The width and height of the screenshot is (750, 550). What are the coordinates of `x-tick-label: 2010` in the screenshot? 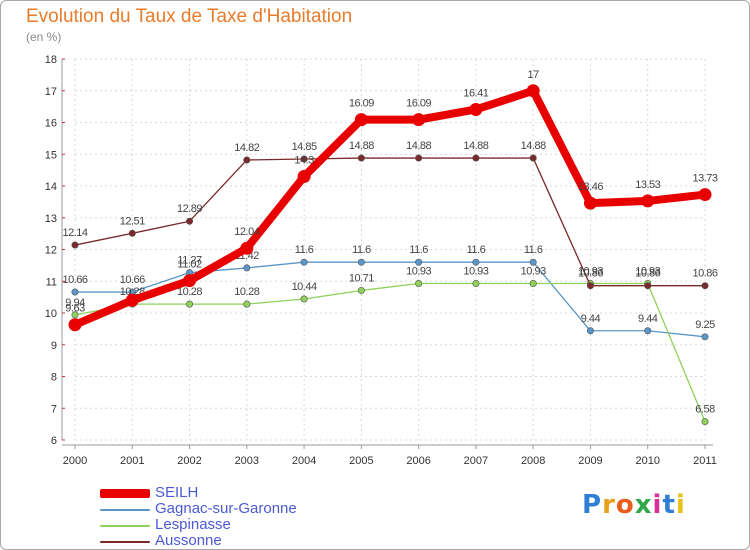 It's located at (647, 461).